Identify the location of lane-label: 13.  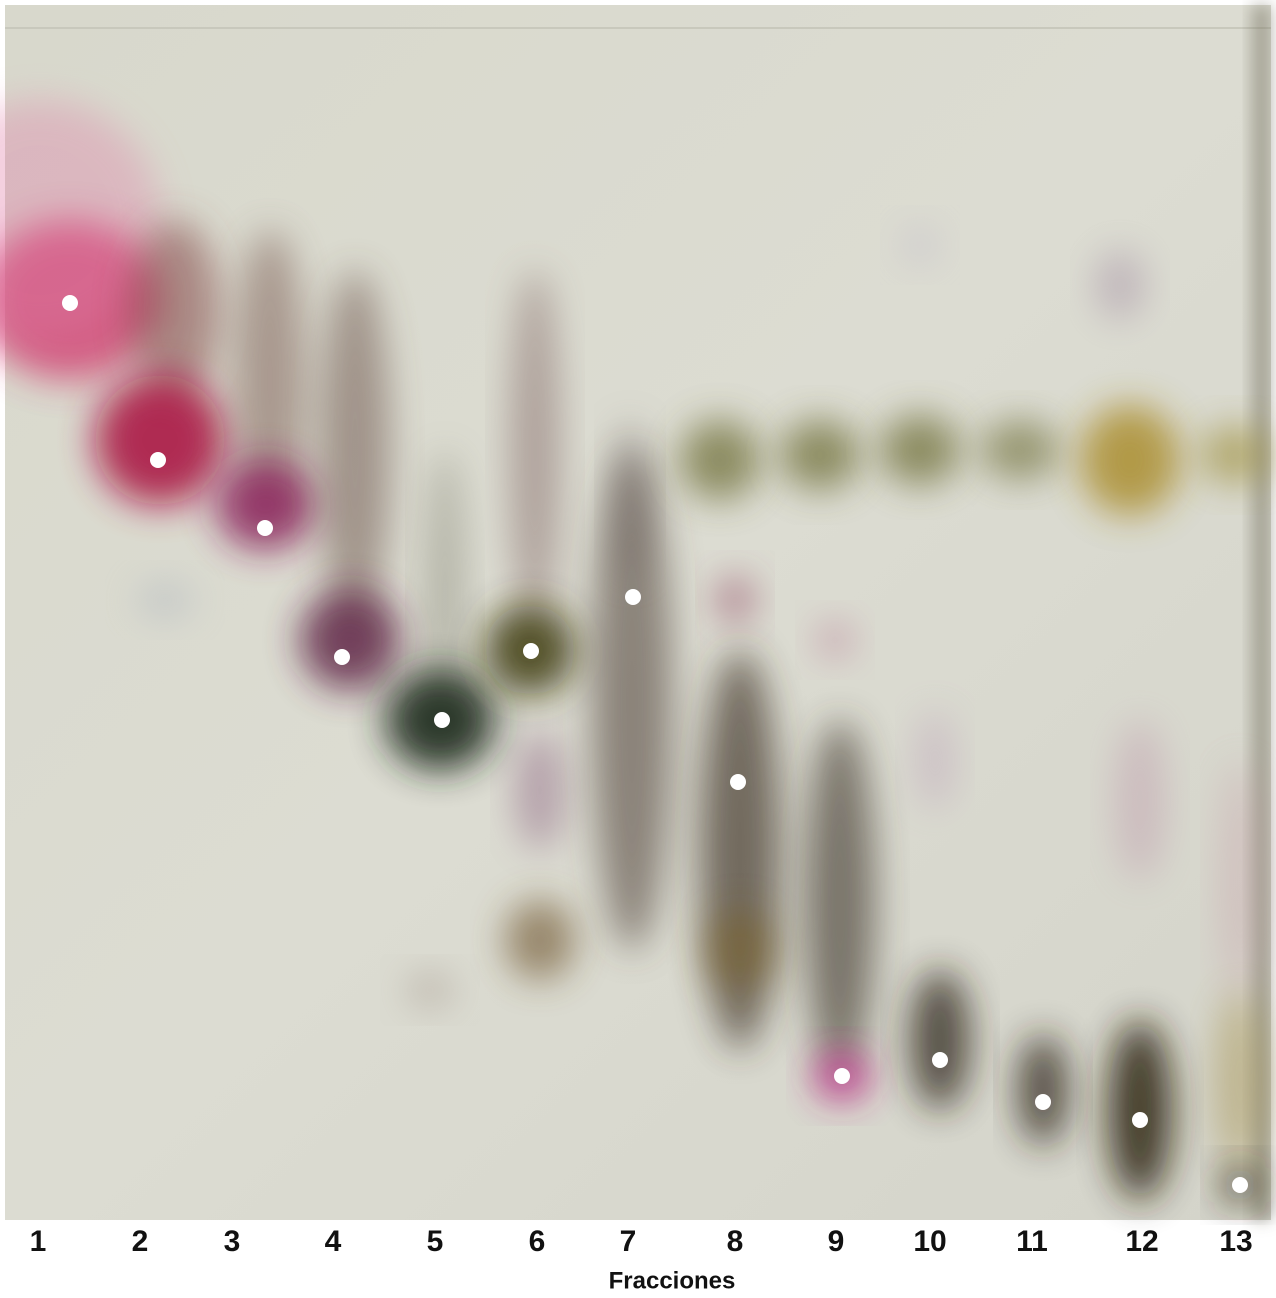
(1235, 1241).